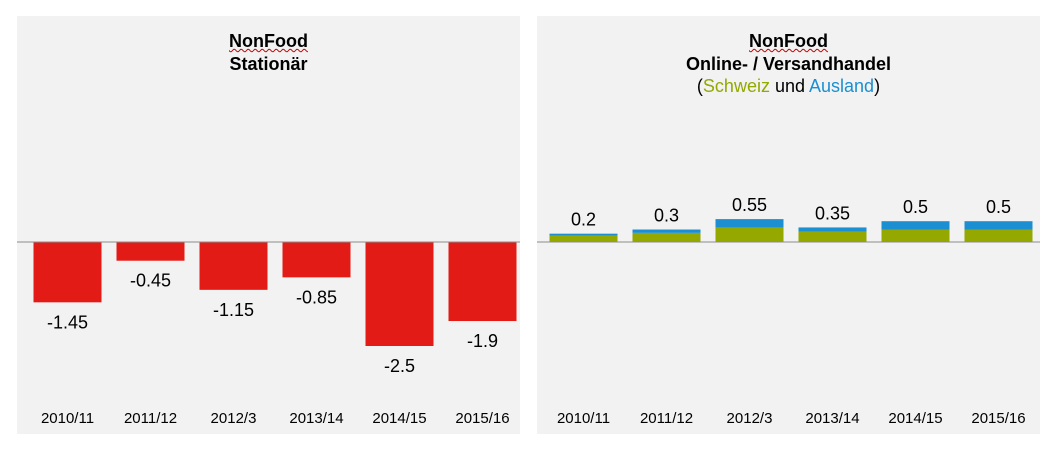 This screenshot has height=459, width=1060. Describe the element at coordinates (233, 310) in the screenshot. I see `data-label: -1.15` at that location.